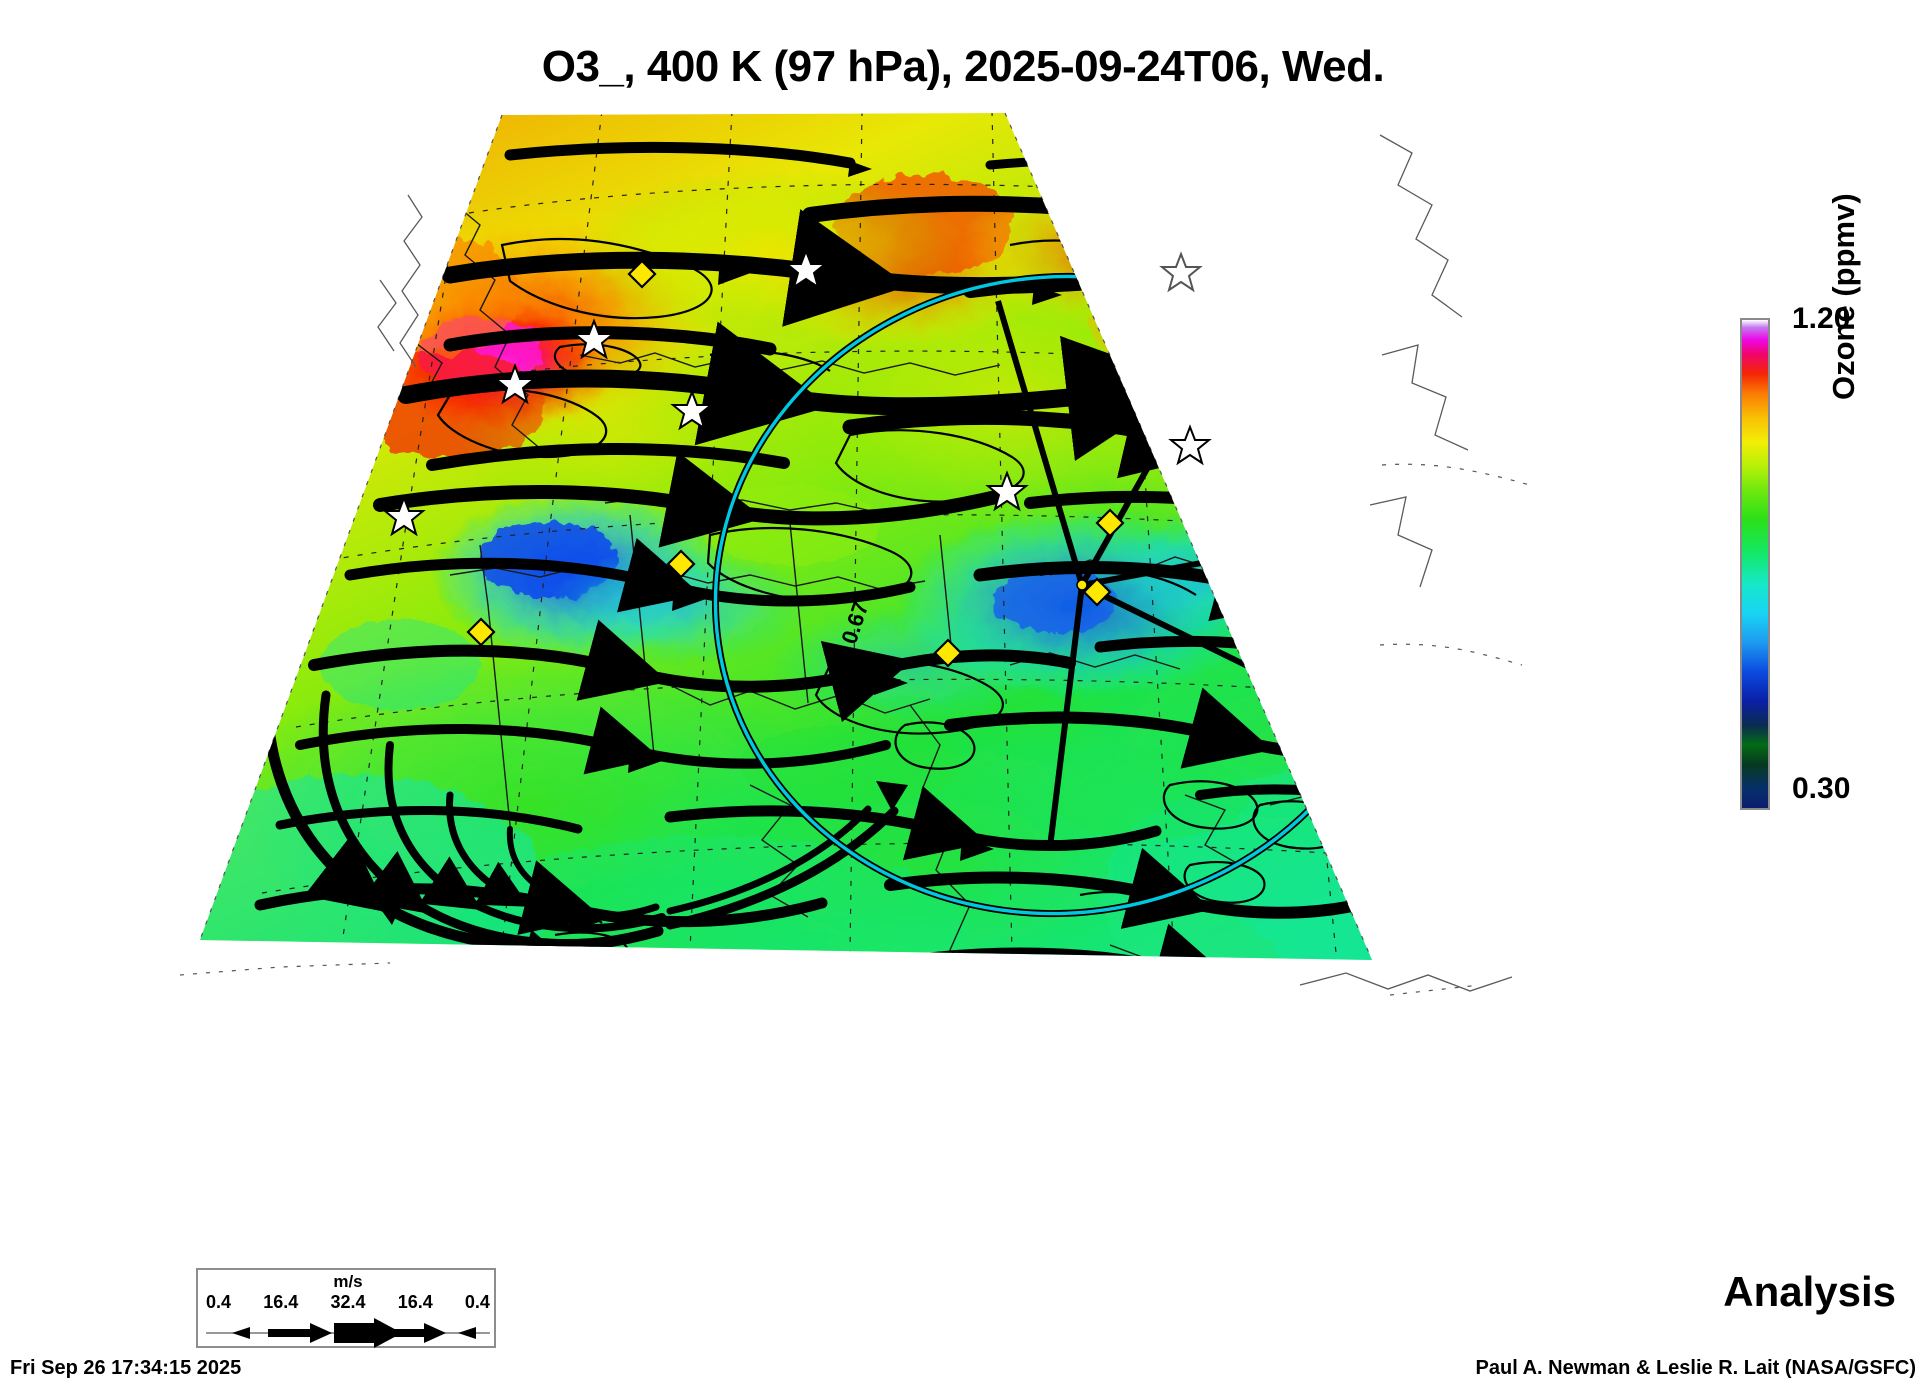  I want to click on wind-legend-ticks: 0.4 16.4 32.4 16.4 0.4, so click(348, 1302).